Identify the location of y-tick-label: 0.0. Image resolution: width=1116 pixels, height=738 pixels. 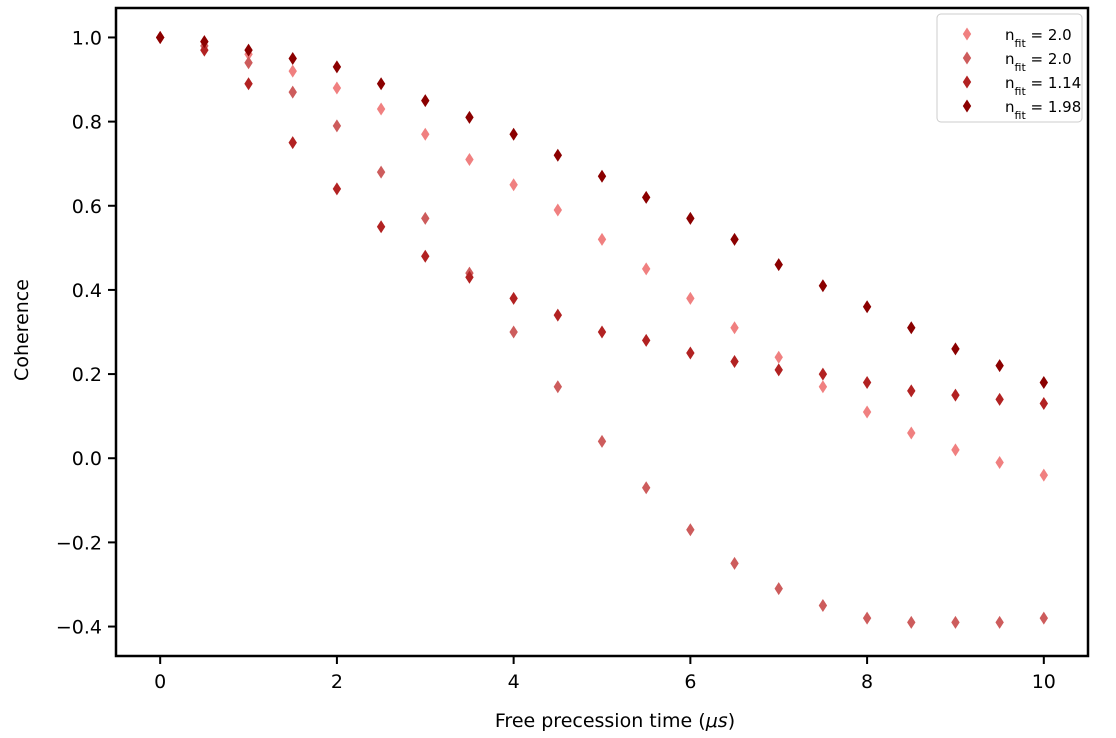
(87, 459).